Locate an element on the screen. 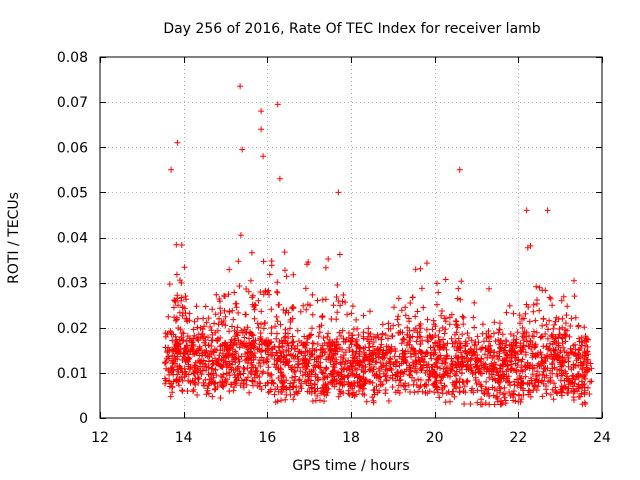 This screenshot has width=640, height=480. x-tick-label: 18 is located at coordinates (351, 438).